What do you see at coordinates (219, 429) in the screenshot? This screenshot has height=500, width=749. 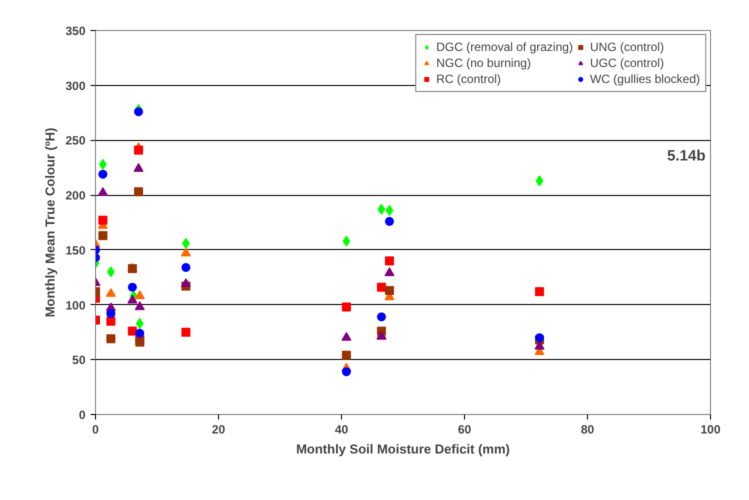 I see `x-tick-label: 20` at bounding box center [219, 429].